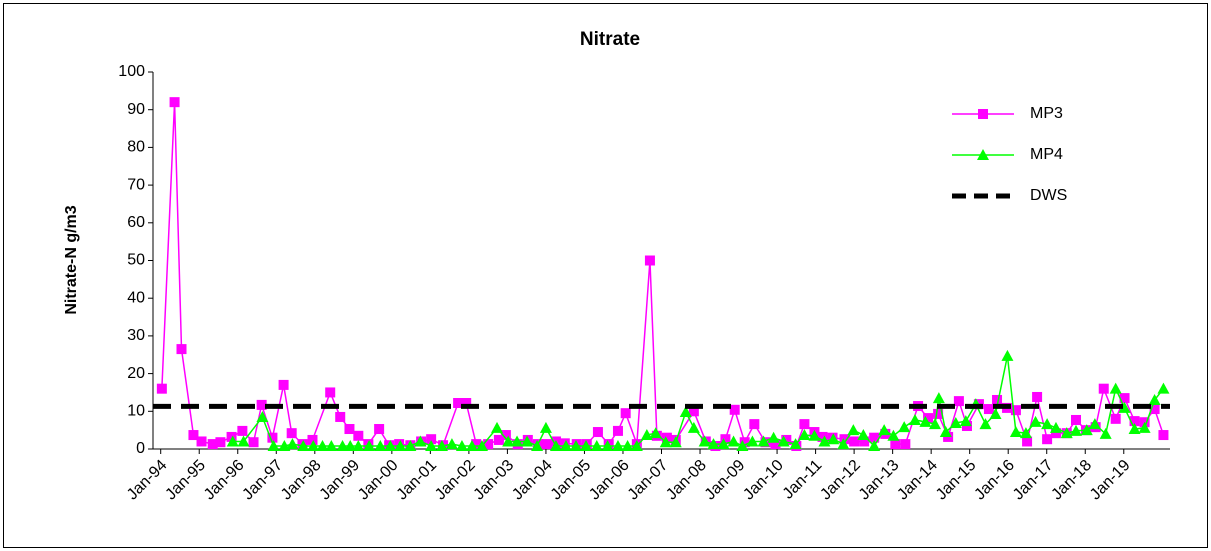 Image resolution: width=1211 pixels, height=551 pixels. I want to click on legend-label: MP4, so click(1046, 154).